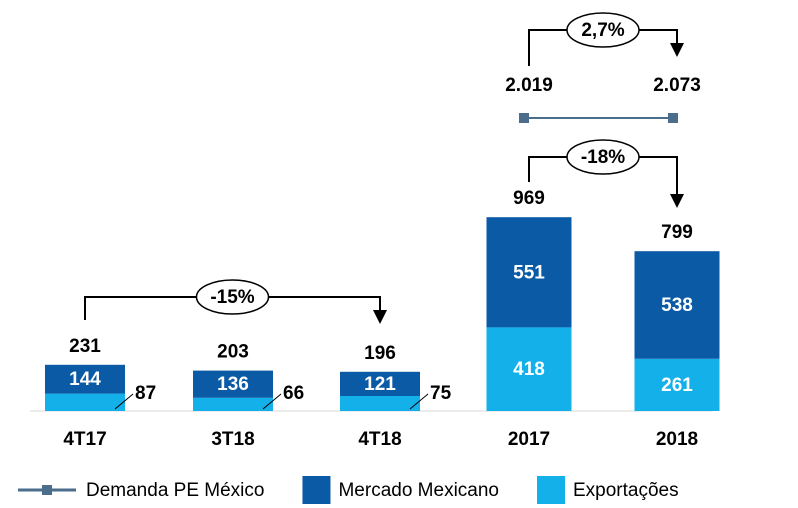 This screenshot has width=798, height=508. What do you see at coordinates (293, 393) in the screenshot?
I see `value-label: 66` at bounding box center [293, 393].